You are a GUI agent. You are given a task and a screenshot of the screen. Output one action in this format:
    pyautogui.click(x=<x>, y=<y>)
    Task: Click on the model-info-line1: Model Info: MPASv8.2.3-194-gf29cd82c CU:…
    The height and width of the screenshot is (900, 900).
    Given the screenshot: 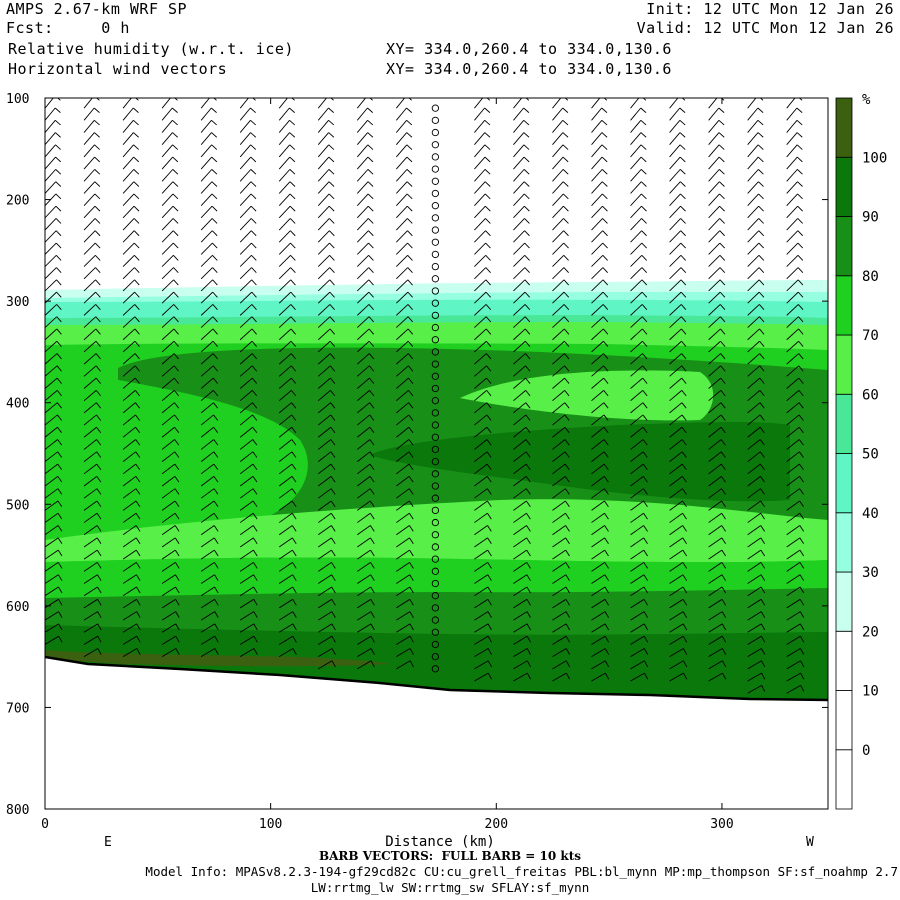 What is the action you would take?
    pyautogui.click(x=521, y=871)
    